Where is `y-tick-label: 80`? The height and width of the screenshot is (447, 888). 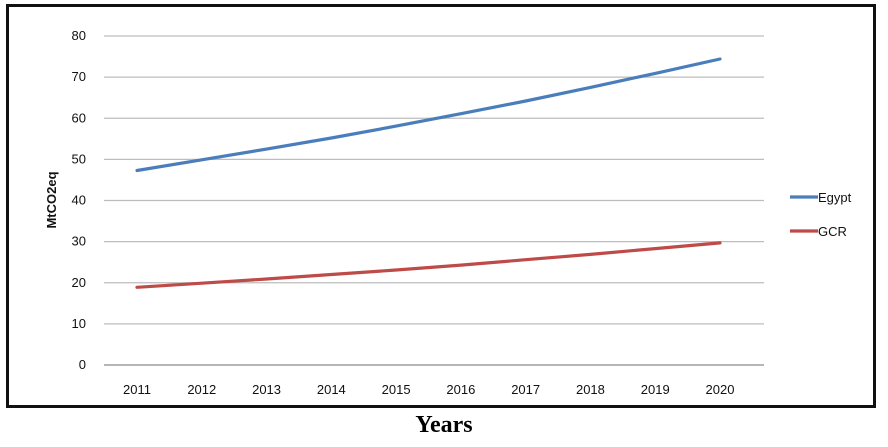
y-tick-label: 80 is located at coordinates (79, 35).